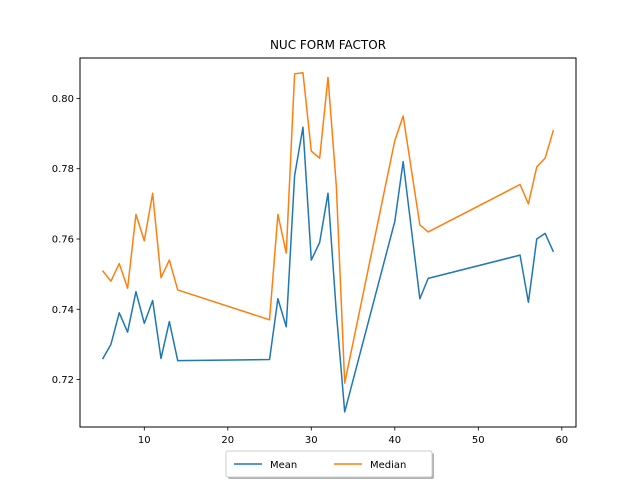  I want to click on y-tick-label: 0.76, so click(63, 239).